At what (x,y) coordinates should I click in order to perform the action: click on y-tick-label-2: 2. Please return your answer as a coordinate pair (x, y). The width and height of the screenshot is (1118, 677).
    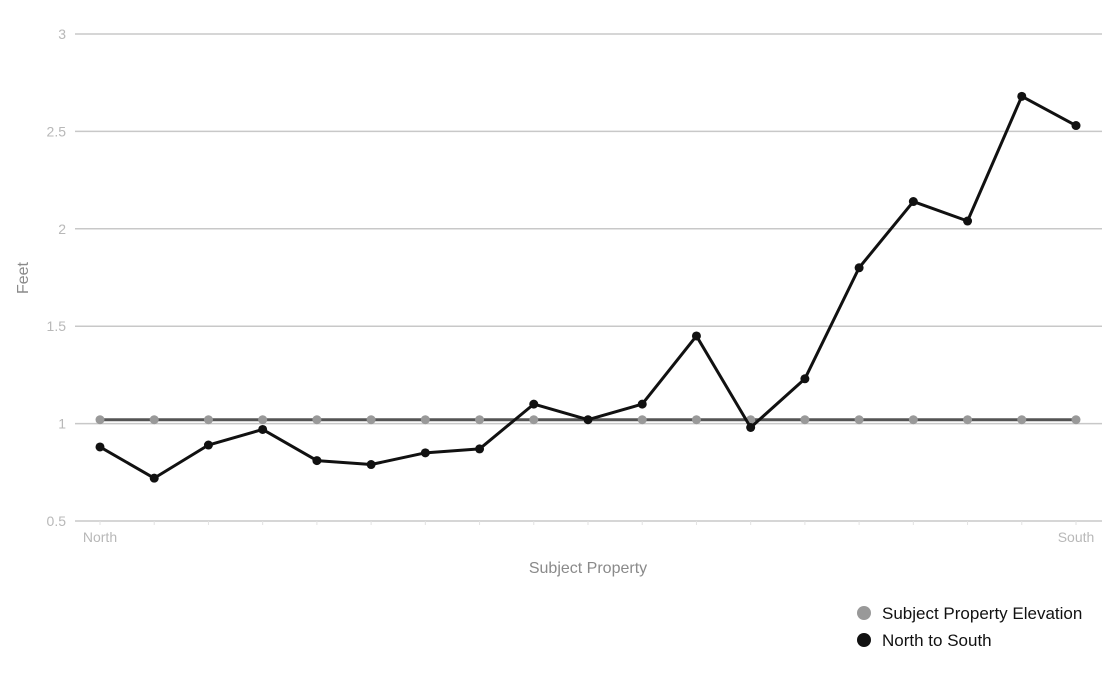
    Looking at the image, I should click on (62, 229).